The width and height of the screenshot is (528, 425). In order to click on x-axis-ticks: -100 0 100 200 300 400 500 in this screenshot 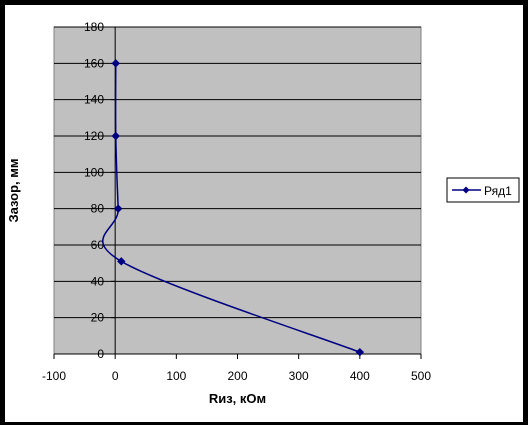, I will do `click(236, 368)`.